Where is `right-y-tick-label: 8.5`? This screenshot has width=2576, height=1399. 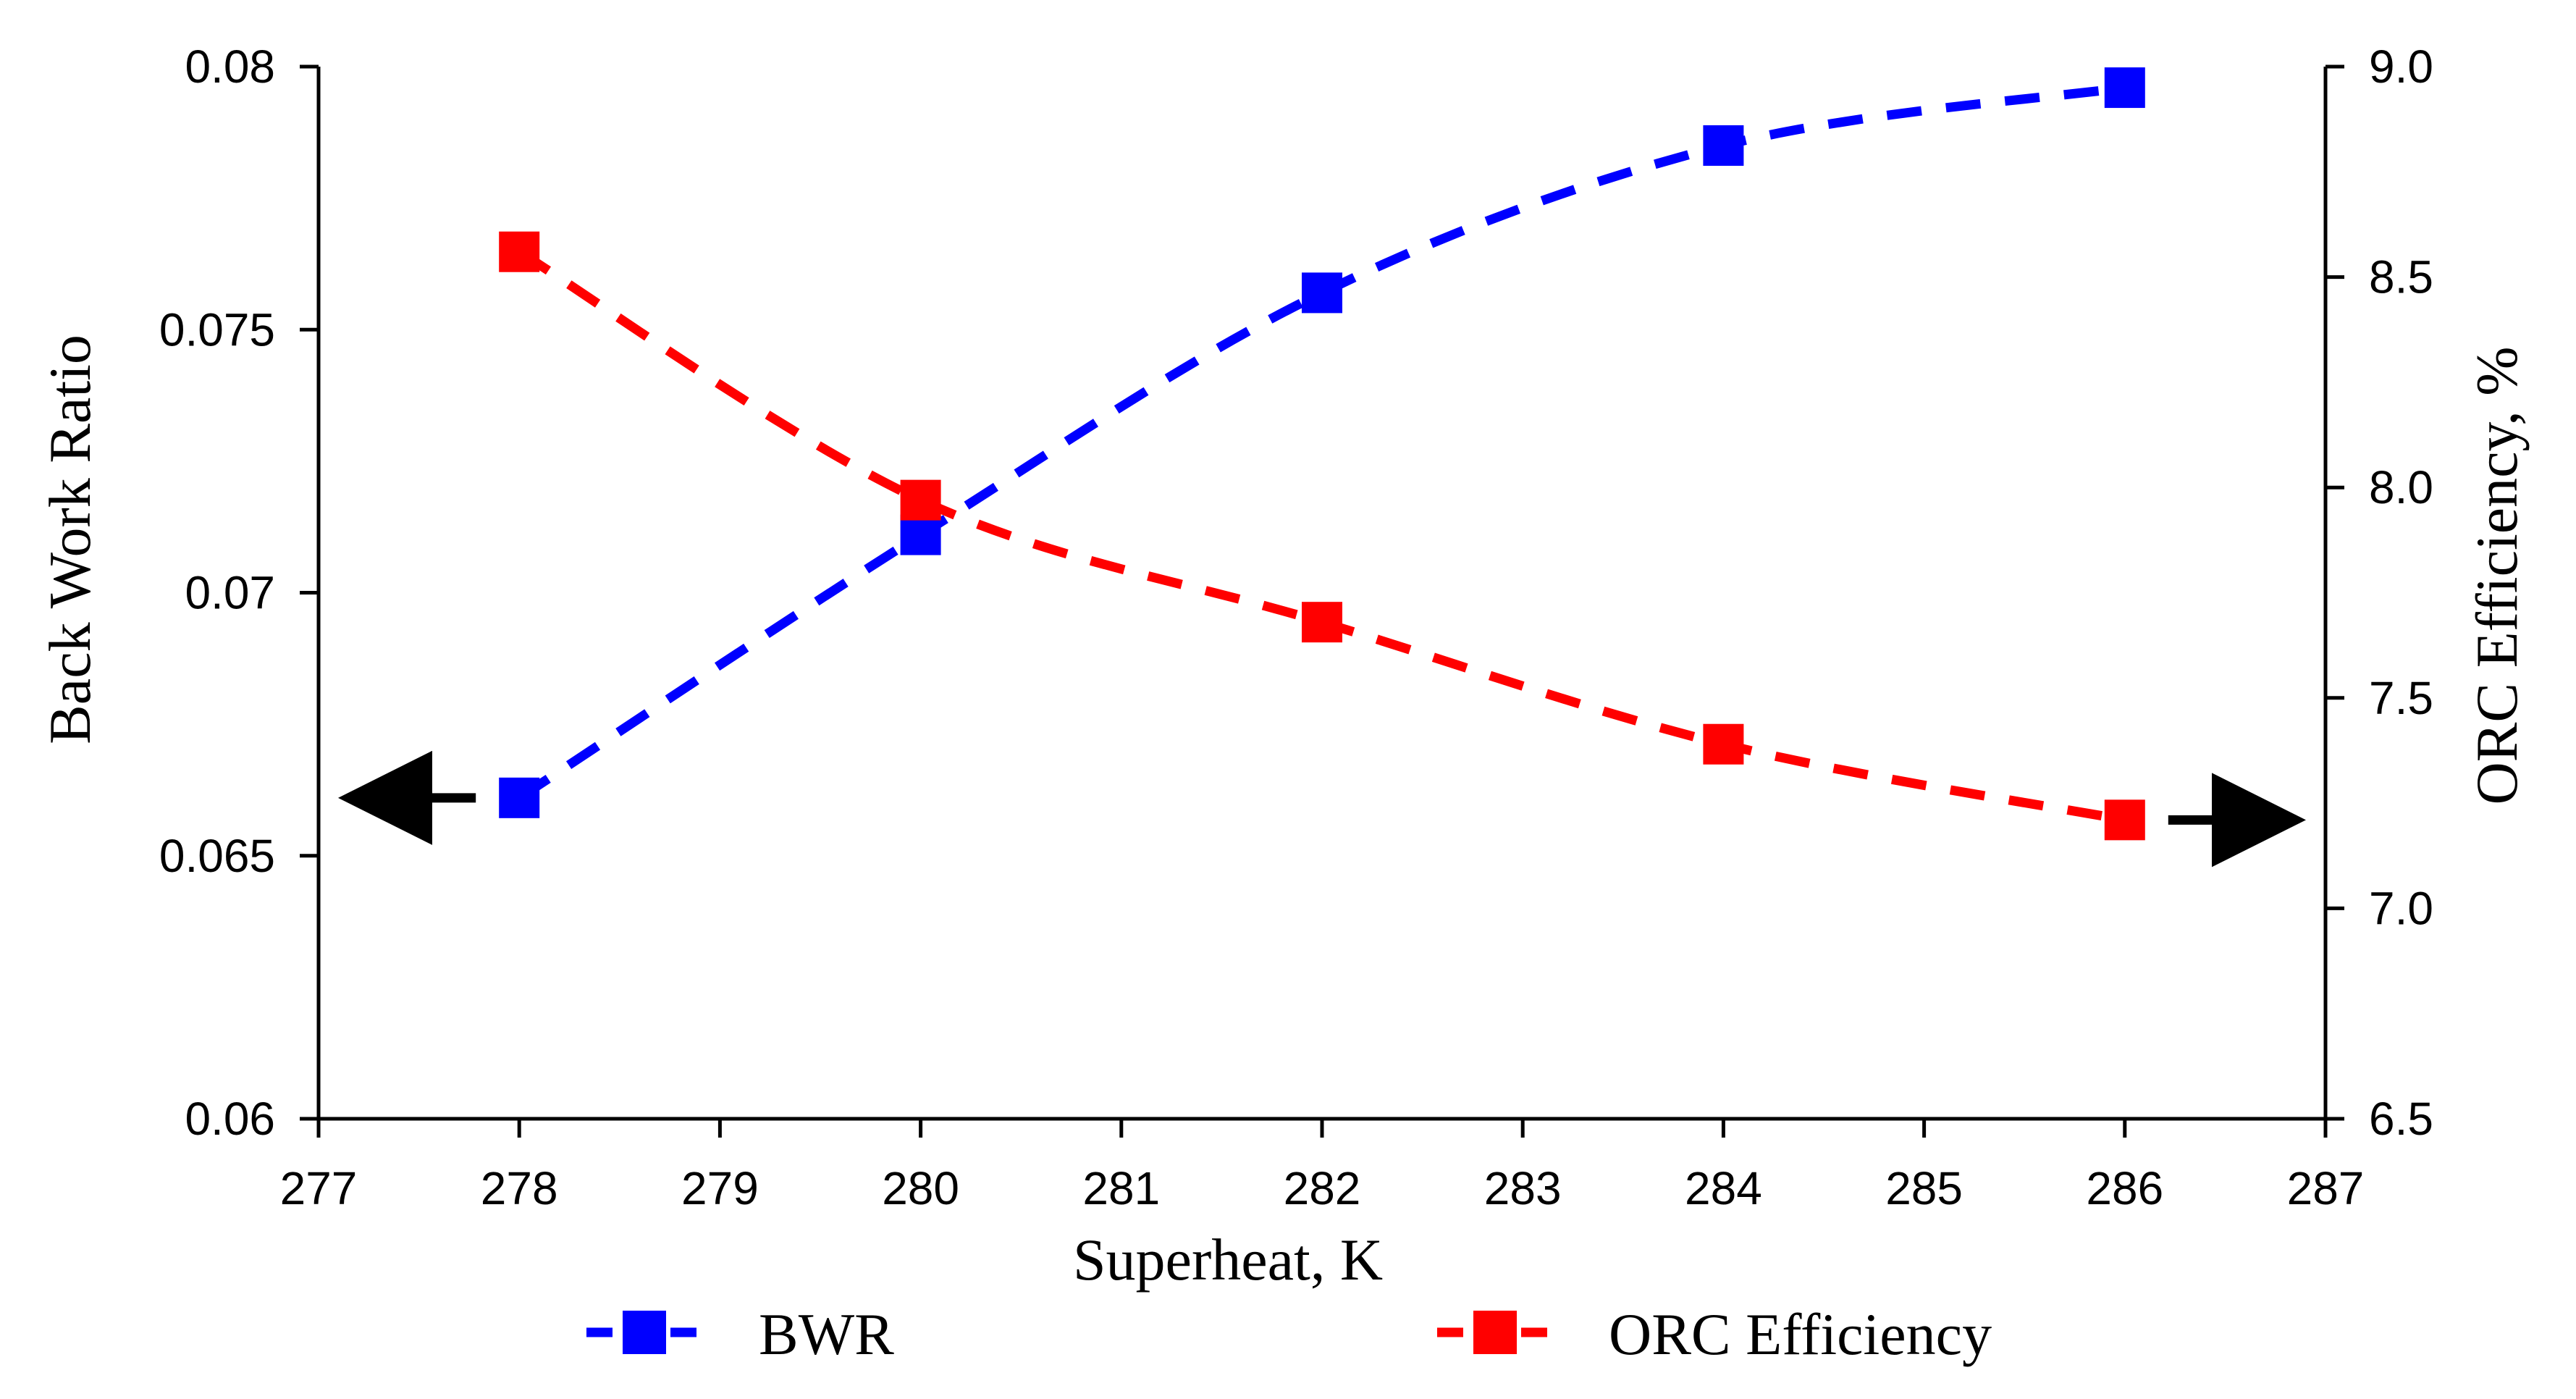 right-y-tick-label: 8.5 is located at coordinates (2401, 277).